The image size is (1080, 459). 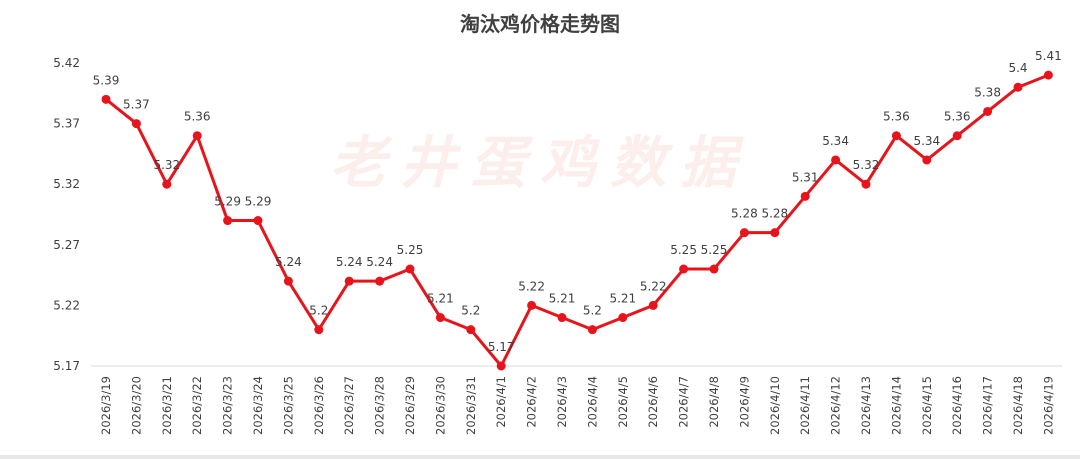 What do you see at coordinates (501, 402) in the screenshot?
I see `x-tick-label: 2026/4/1` at bounding box center [501, 402].